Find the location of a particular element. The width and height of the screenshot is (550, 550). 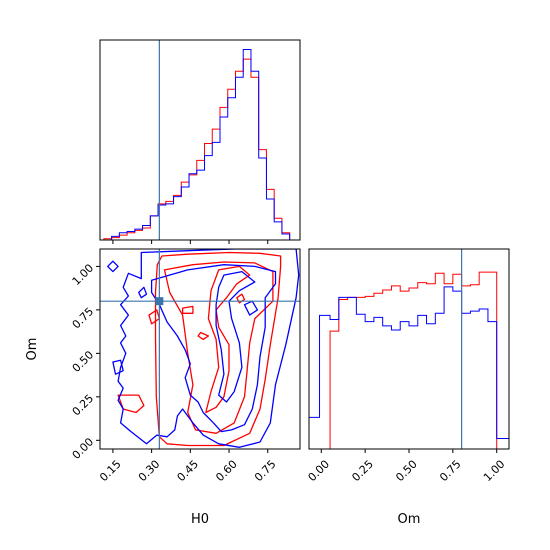

om-hist-frame is located at coordinates (409, 349).